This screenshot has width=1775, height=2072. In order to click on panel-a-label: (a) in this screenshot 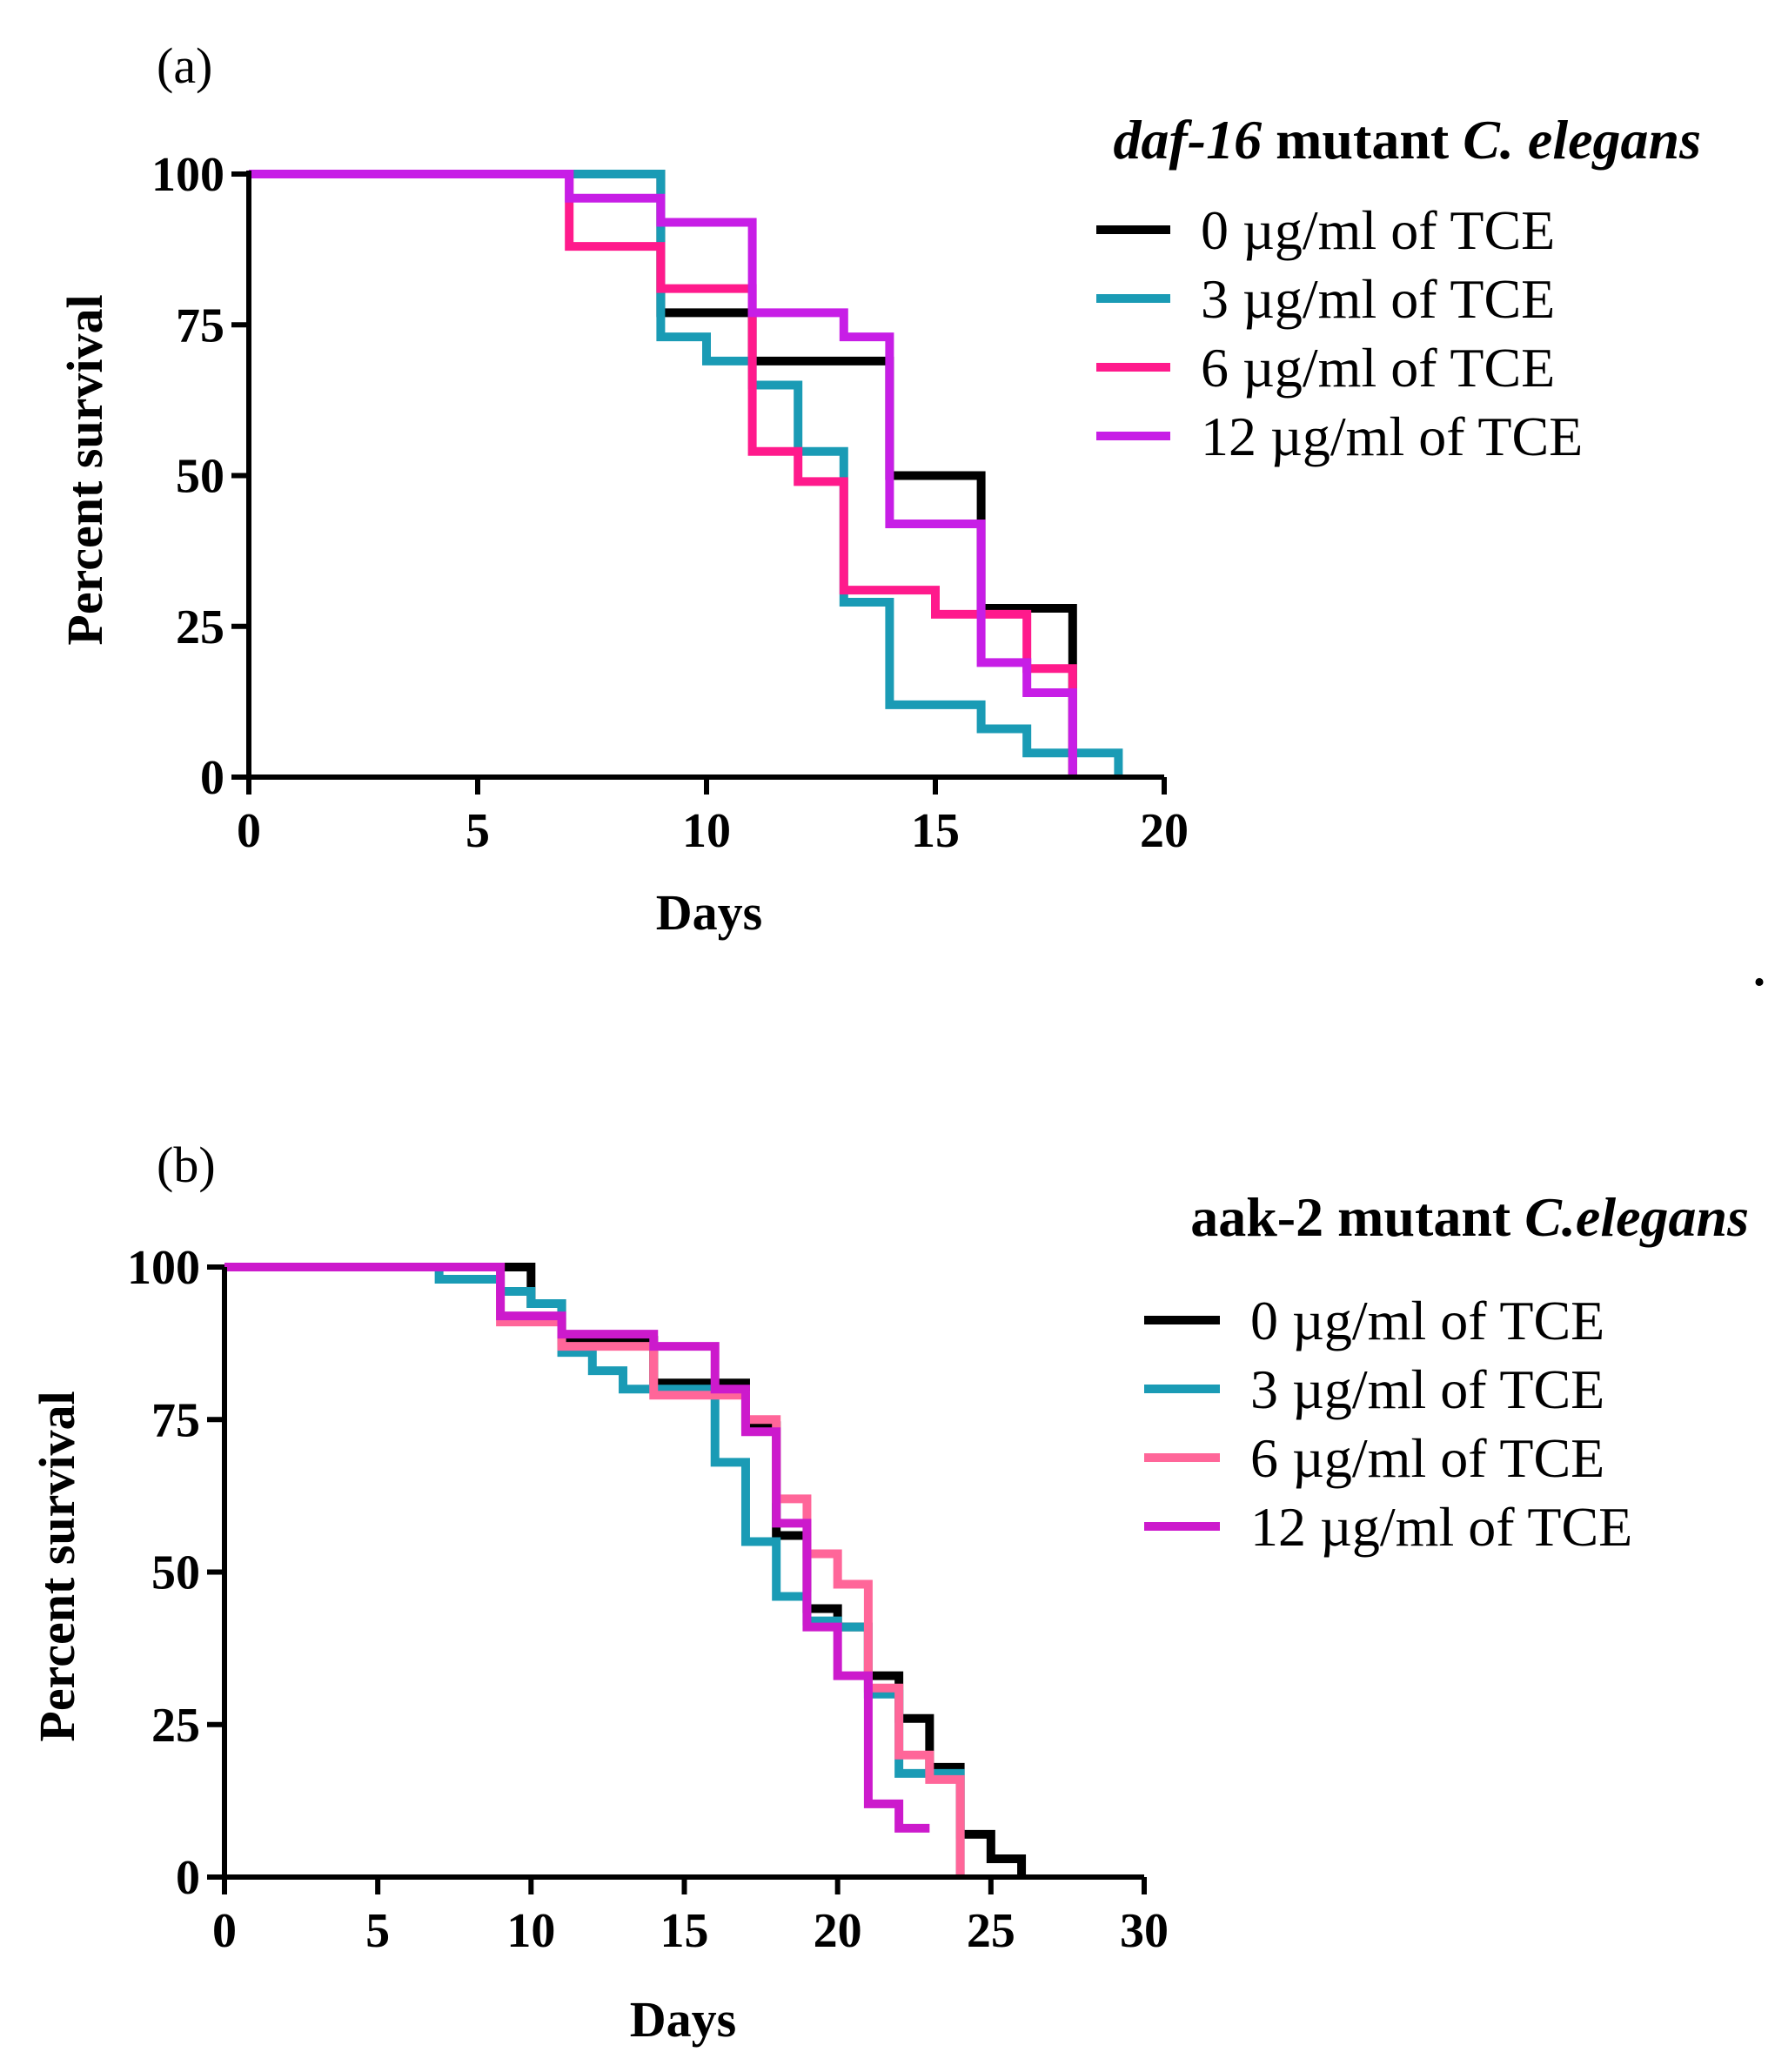, I will do `click(184, 65)`.